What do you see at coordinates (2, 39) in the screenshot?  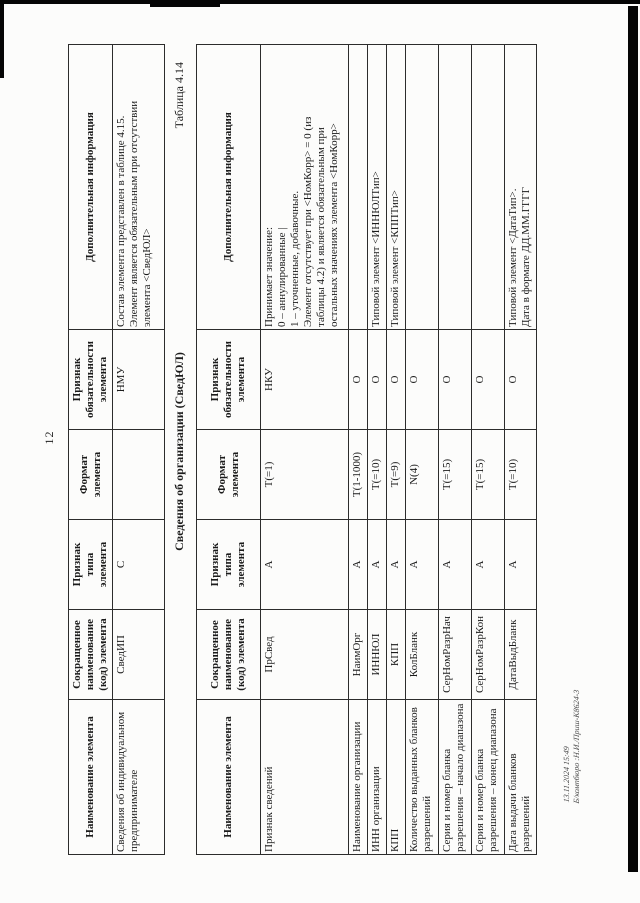 I see `scan-artifact-left-edge` at bounding box center [2, 39].